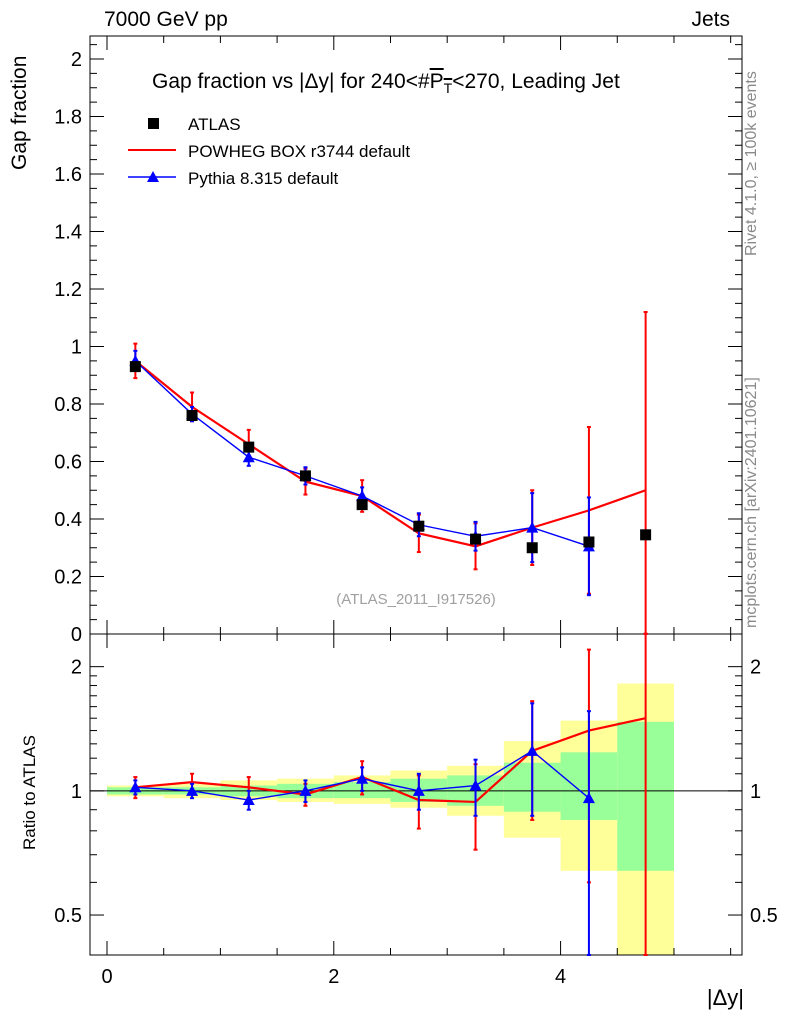 Image resolution: width=786 pixels, height=1024 pixels. I want to click on ratio-y-tick-label-right: 1, so click(755, 792).